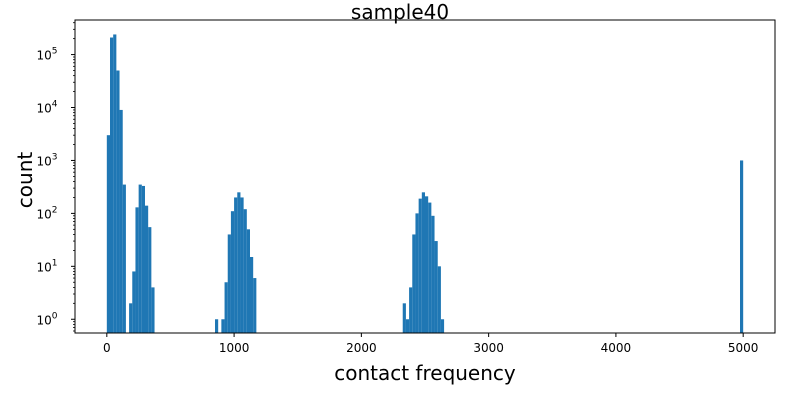  What do you see at coordinates (25, 180) in the screenshot?
I see `y-axis-label: count` at bounding box center [25, 180].